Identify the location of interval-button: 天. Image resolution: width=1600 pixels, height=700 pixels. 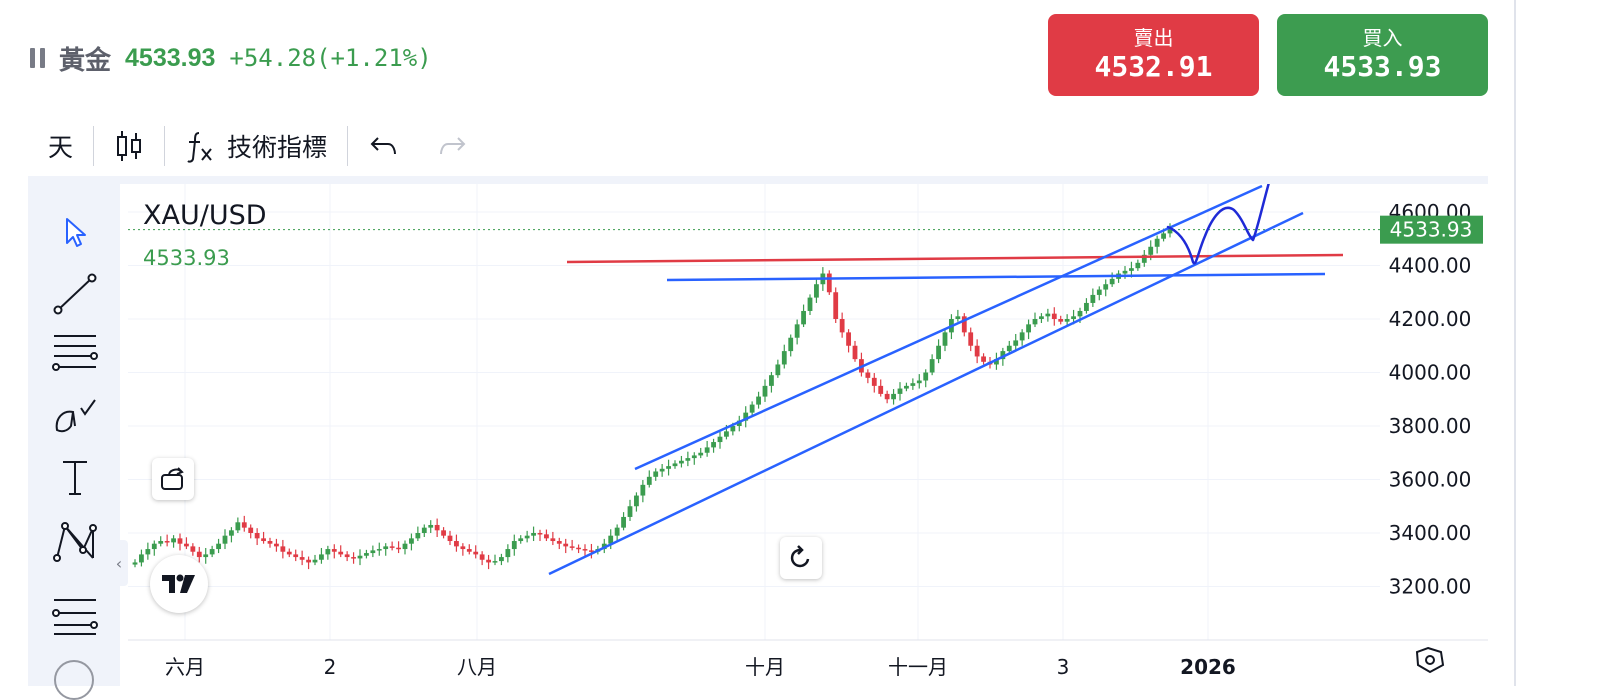
(60, 146).